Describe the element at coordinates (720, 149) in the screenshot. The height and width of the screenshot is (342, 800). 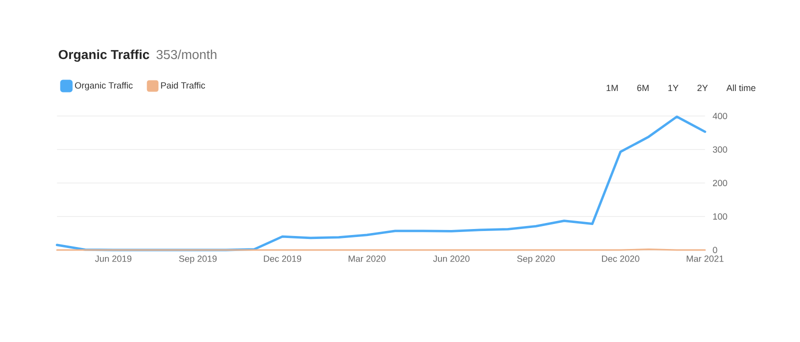
I see `y-tick-label: 300` at that location.